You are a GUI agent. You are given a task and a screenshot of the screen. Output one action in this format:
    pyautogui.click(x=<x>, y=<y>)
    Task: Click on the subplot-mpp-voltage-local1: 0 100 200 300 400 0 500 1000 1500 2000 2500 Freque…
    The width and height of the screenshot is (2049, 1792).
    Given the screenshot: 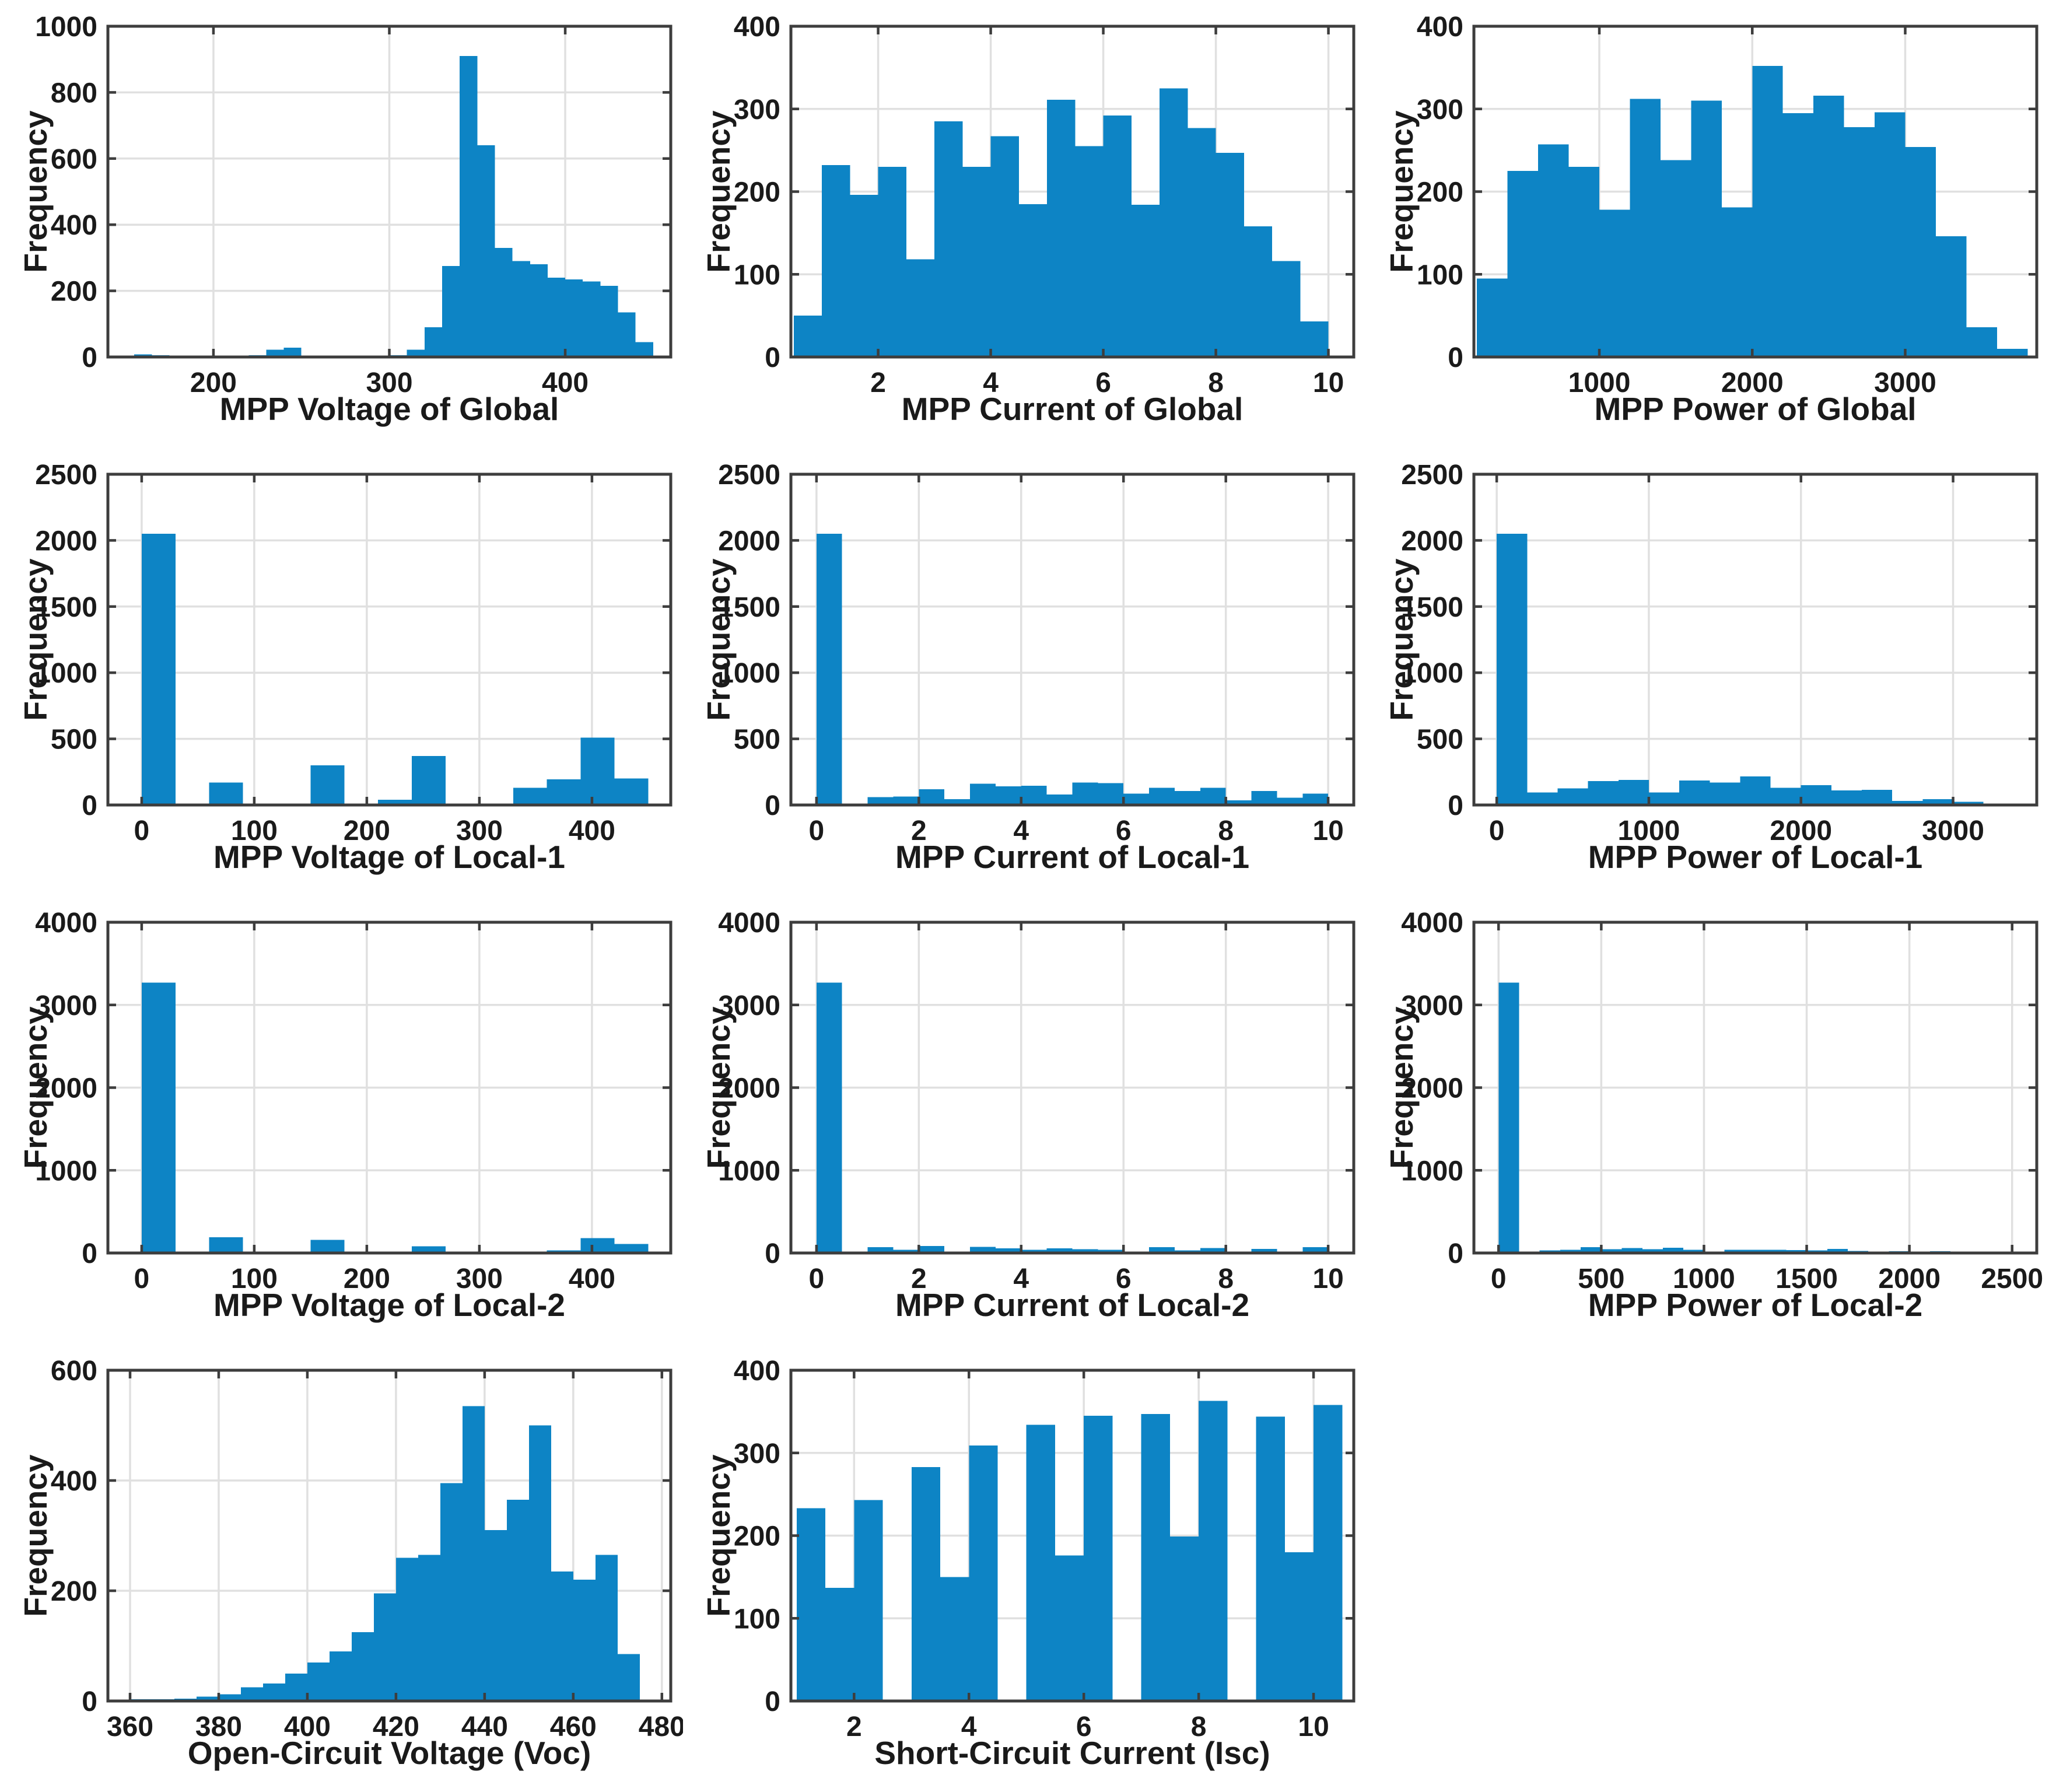 What is the action you would take?
    pyautogui.click(x=341, y=672)
    